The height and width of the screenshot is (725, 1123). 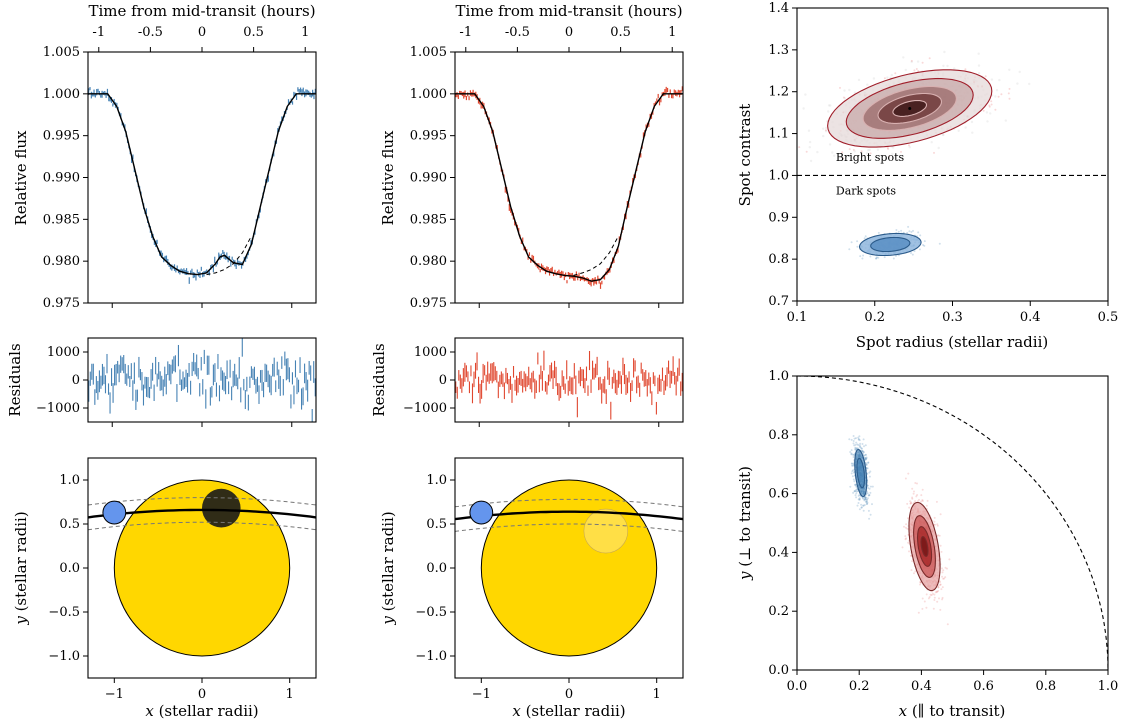 I want to click on y-tick-label: −1.0, so click(x=431, y=656).